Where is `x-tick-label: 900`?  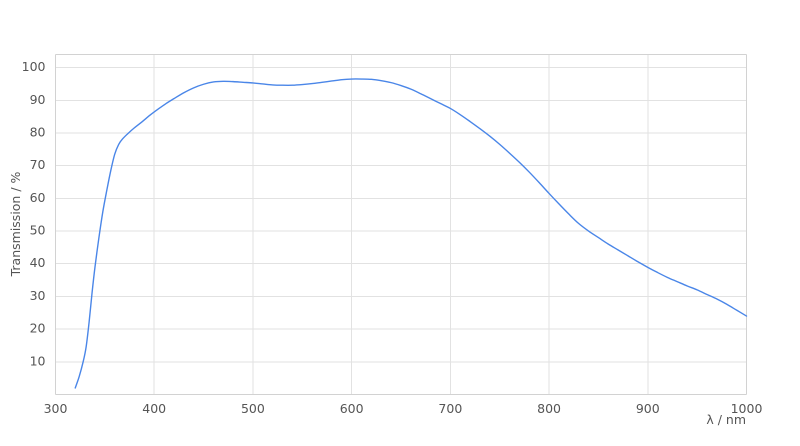
x-tick-label: 900 is located at coordinates (648, 408).